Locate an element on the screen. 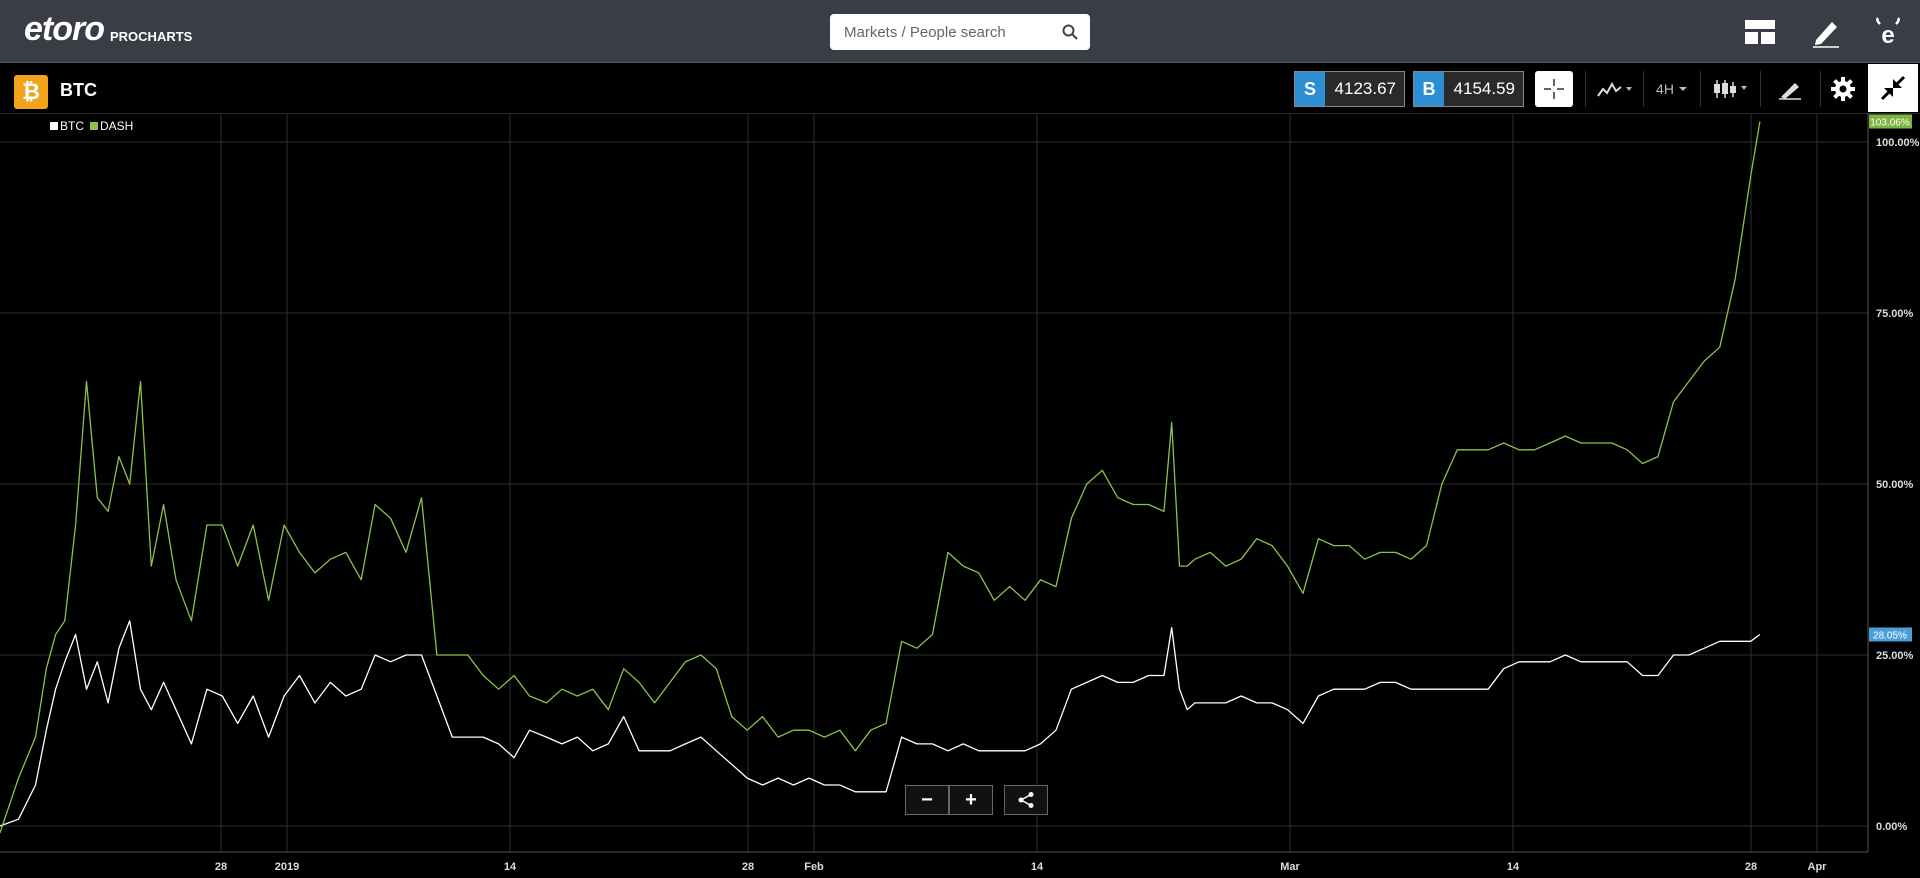  top-bar: etoro PROCHARTS e is located at coordinates (960, 31).